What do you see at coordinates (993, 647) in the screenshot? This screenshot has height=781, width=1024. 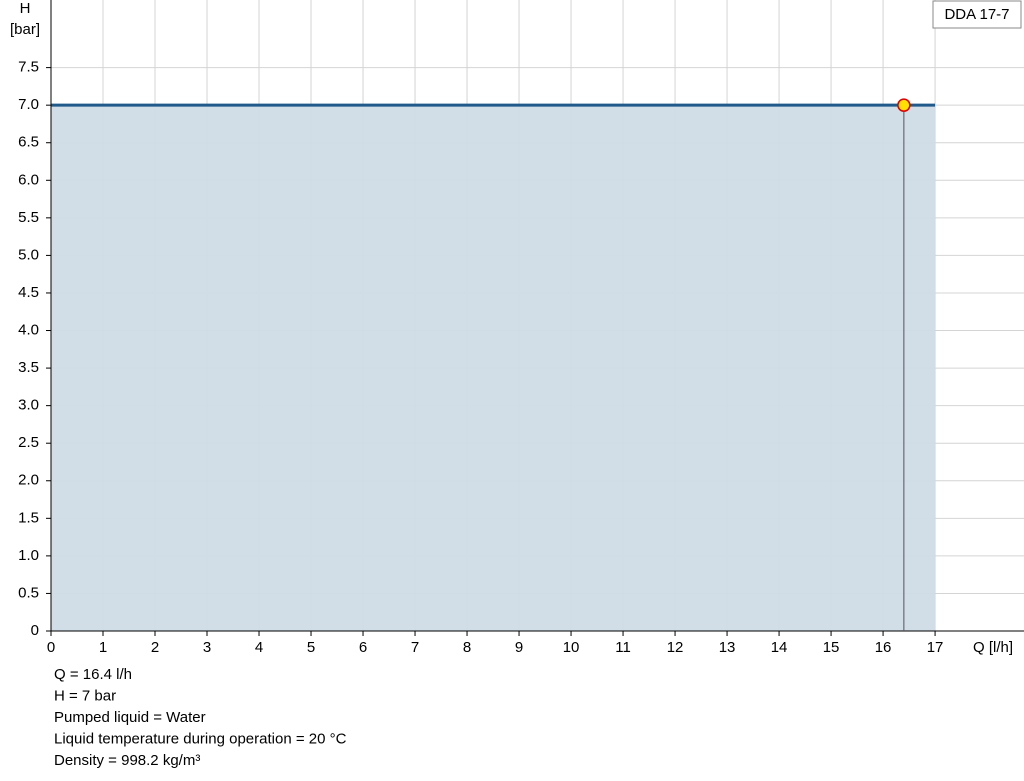 I see `x-axis-label: Q [l/h]` at bounding box center [993, 647].